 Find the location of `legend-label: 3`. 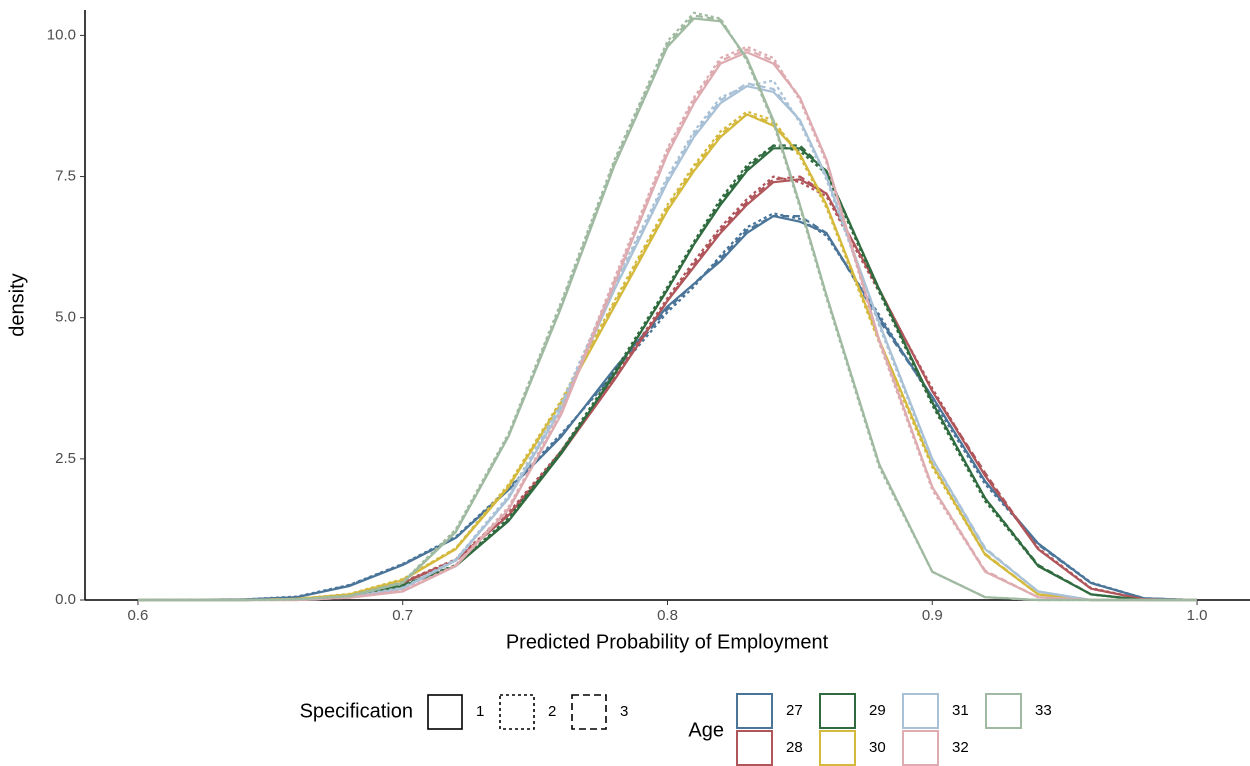

legend-label: 3 is located at coordinates (624, 711).